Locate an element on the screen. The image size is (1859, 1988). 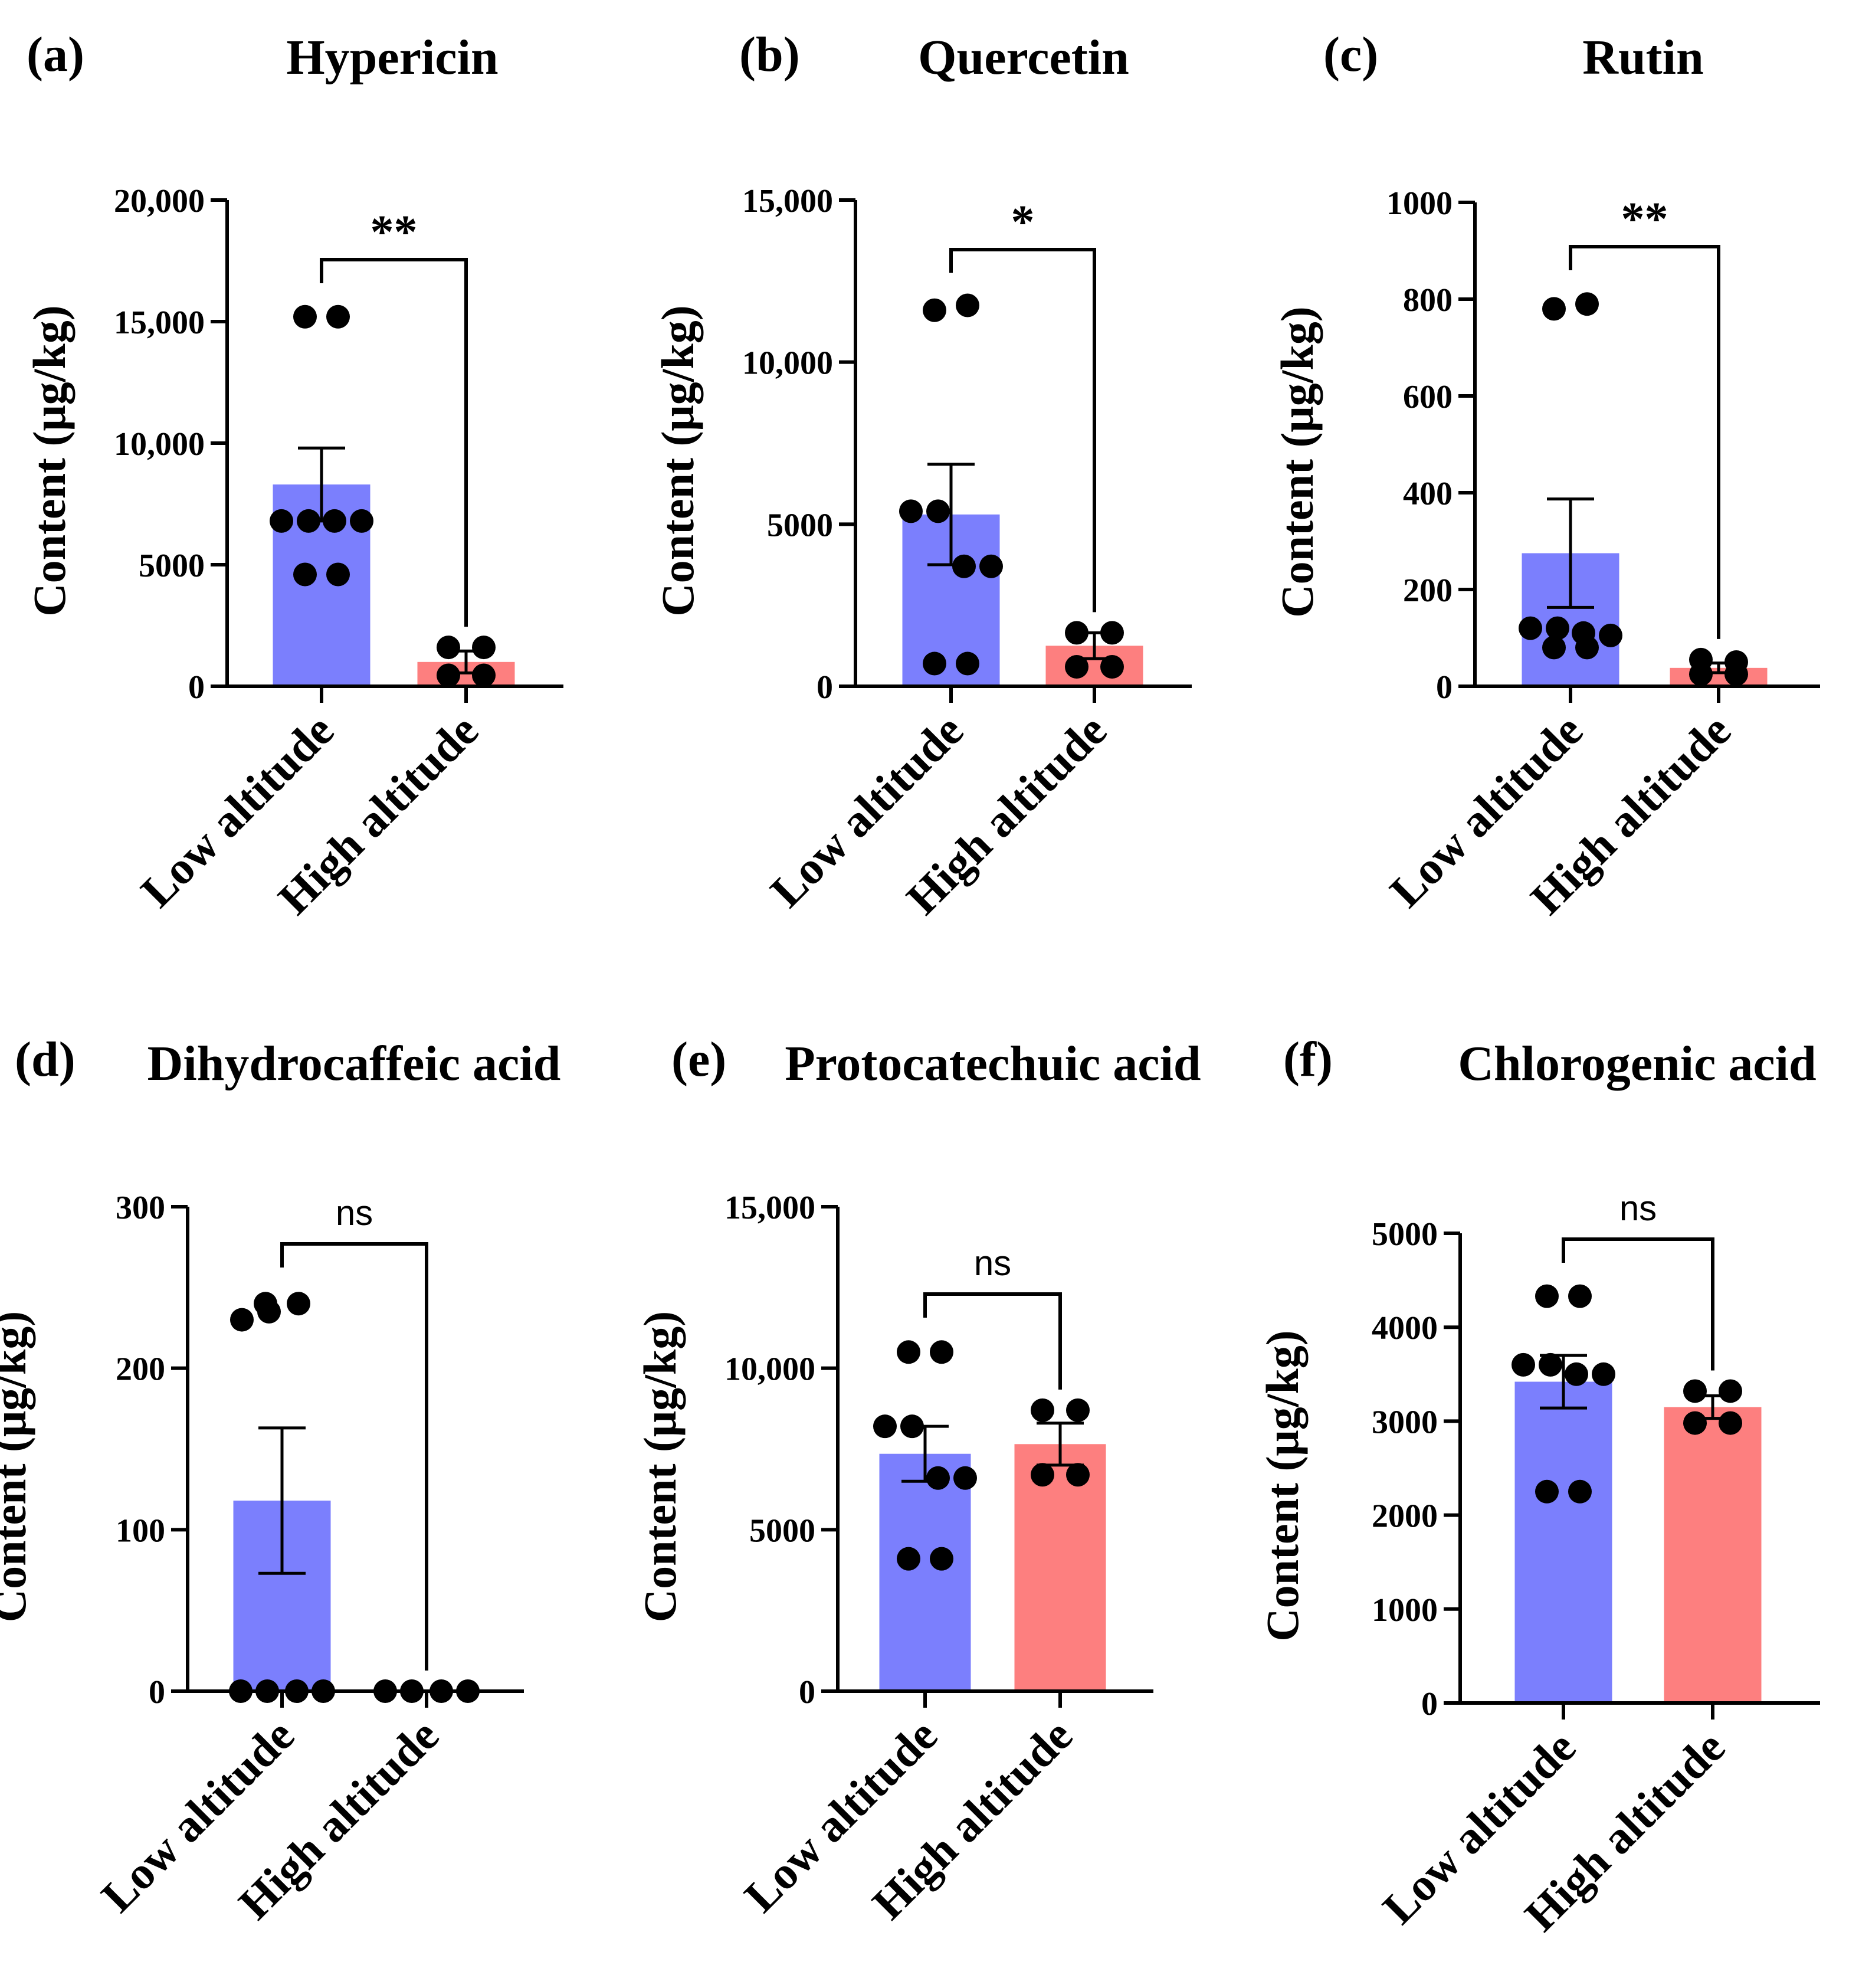
chart-title: Dihydrocaffeic acid is located at coordinates (354, 1063).